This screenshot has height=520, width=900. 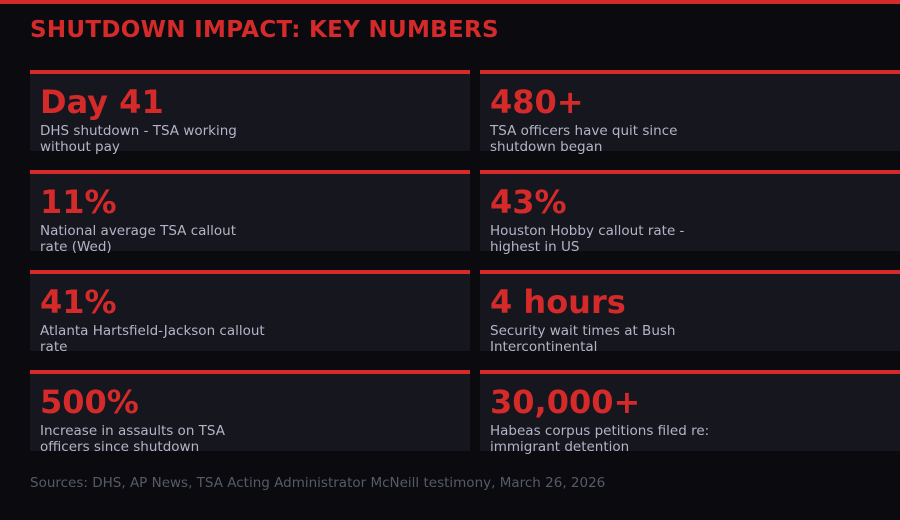 I want to click on stat-value: 30,000+, so click(x=565, y=402).